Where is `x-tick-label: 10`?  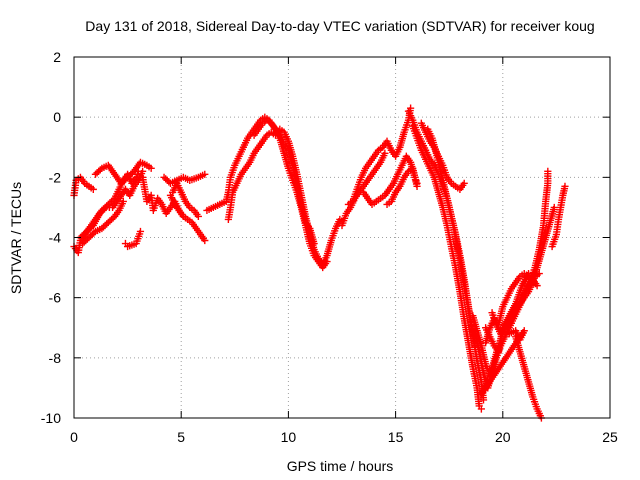
x-tick-label: 10 is located at coordinates (289, 437).